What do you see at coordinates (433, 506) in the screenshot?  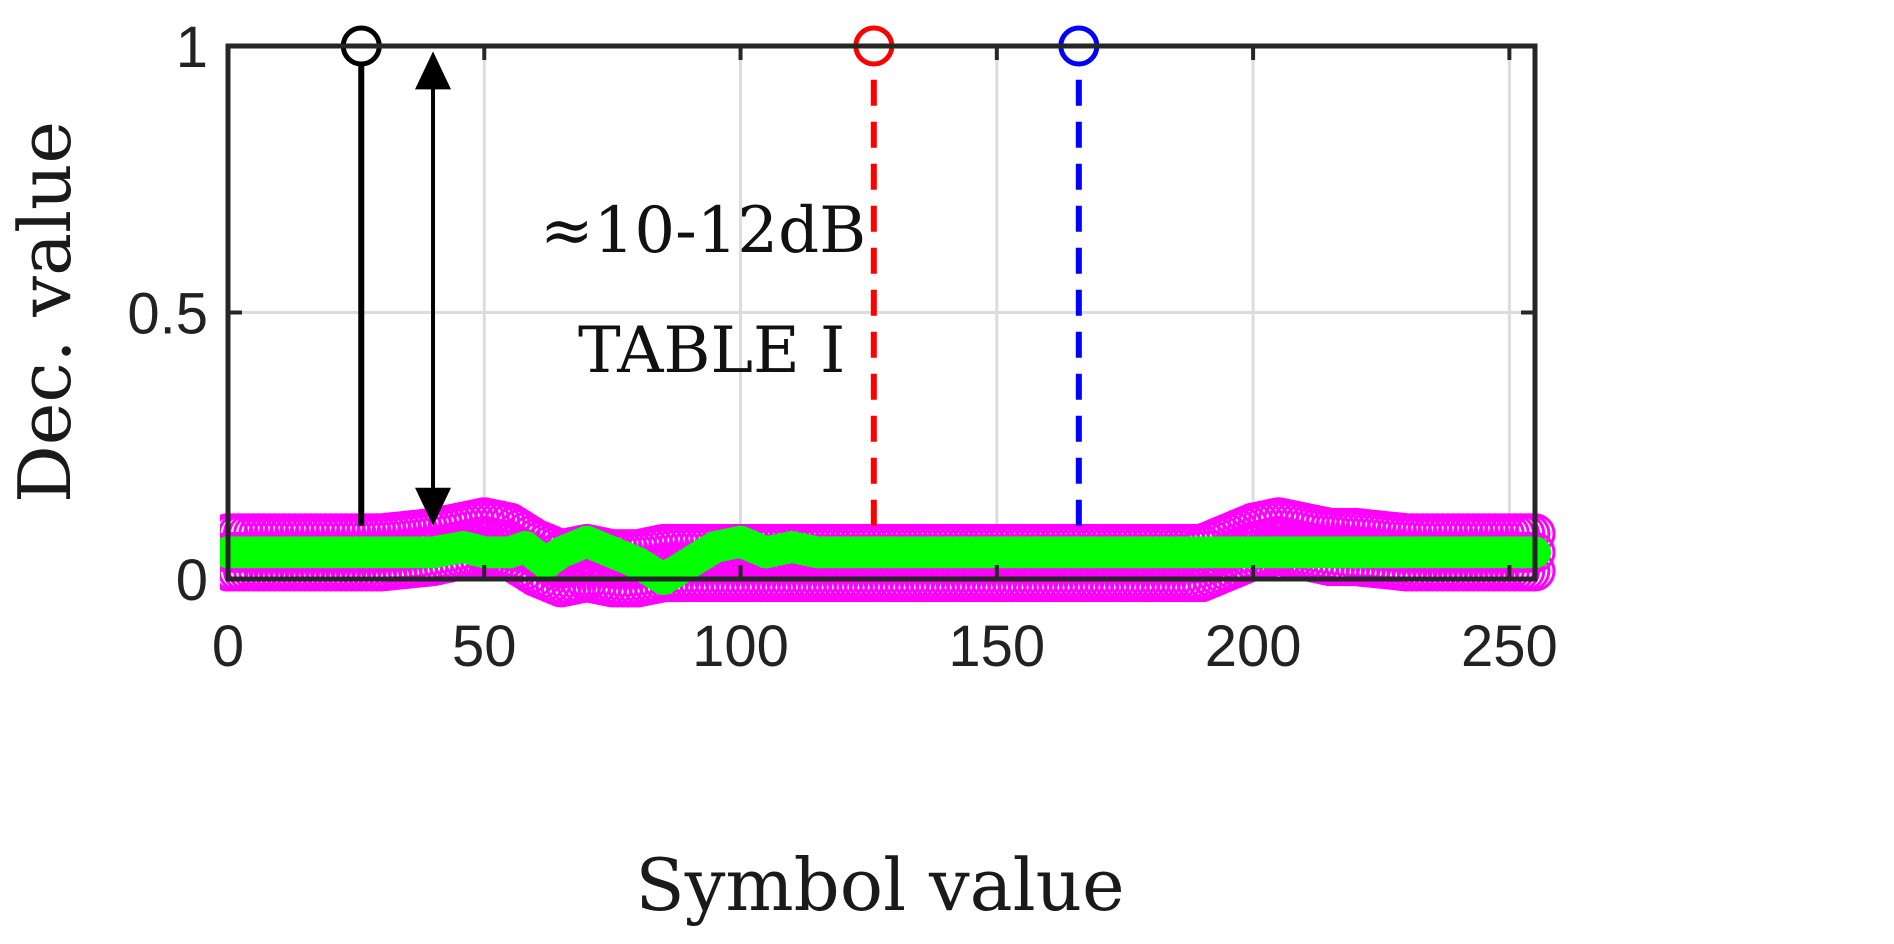 I see `annotation-arrow-head-down` at bounding box center [433, 506].